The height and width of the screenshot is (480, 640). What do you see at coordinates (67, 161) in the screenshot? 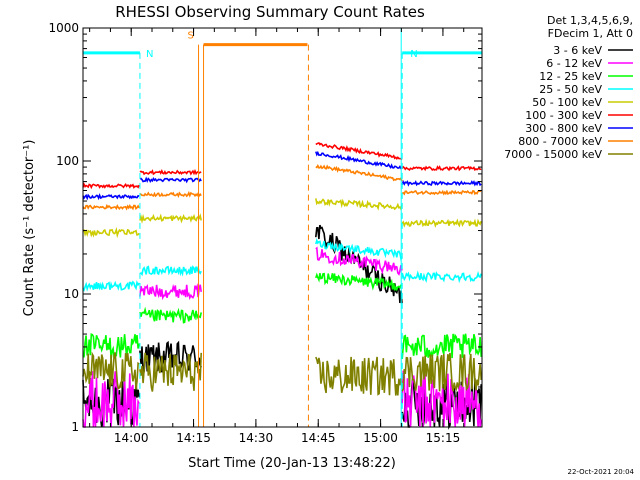
I see `y-tick-label: 100` at bounding box center [67, 161].